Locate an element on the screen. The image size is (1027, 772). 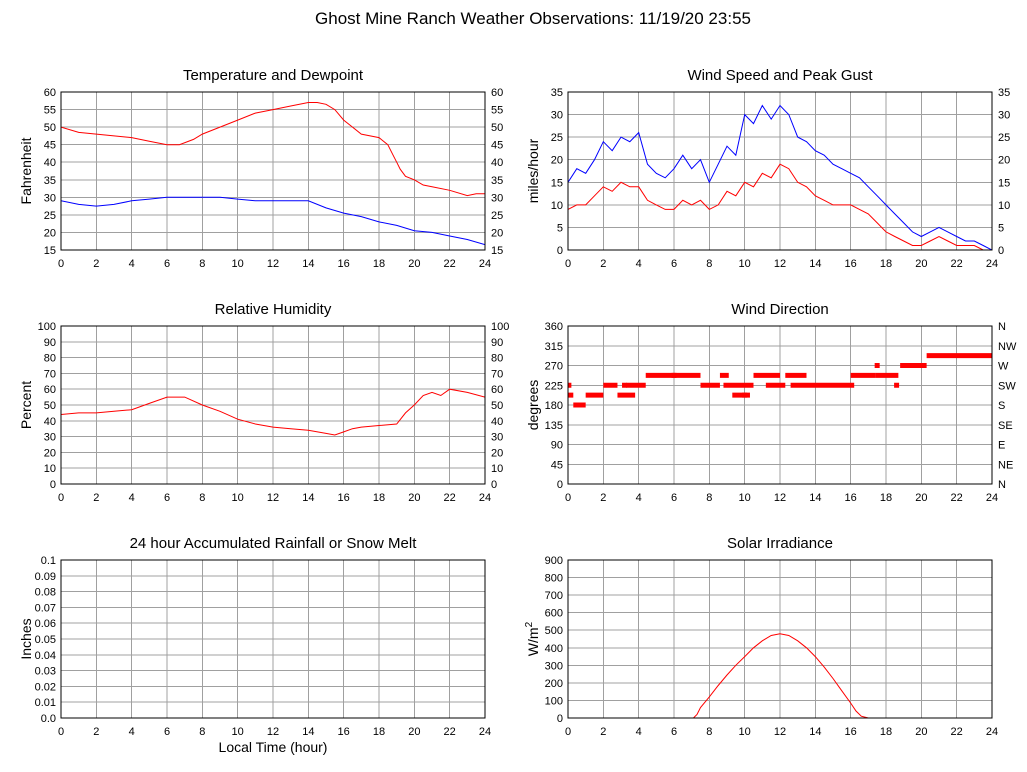
y-axis-label: W/m2 is located at coordinates (532, 638).